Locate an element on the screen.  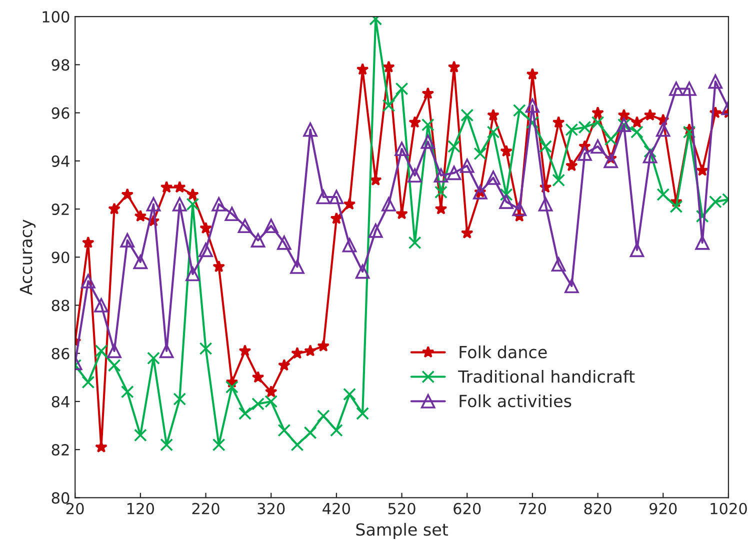
y-tick-label: 92 is located at coordinates (60, 210).